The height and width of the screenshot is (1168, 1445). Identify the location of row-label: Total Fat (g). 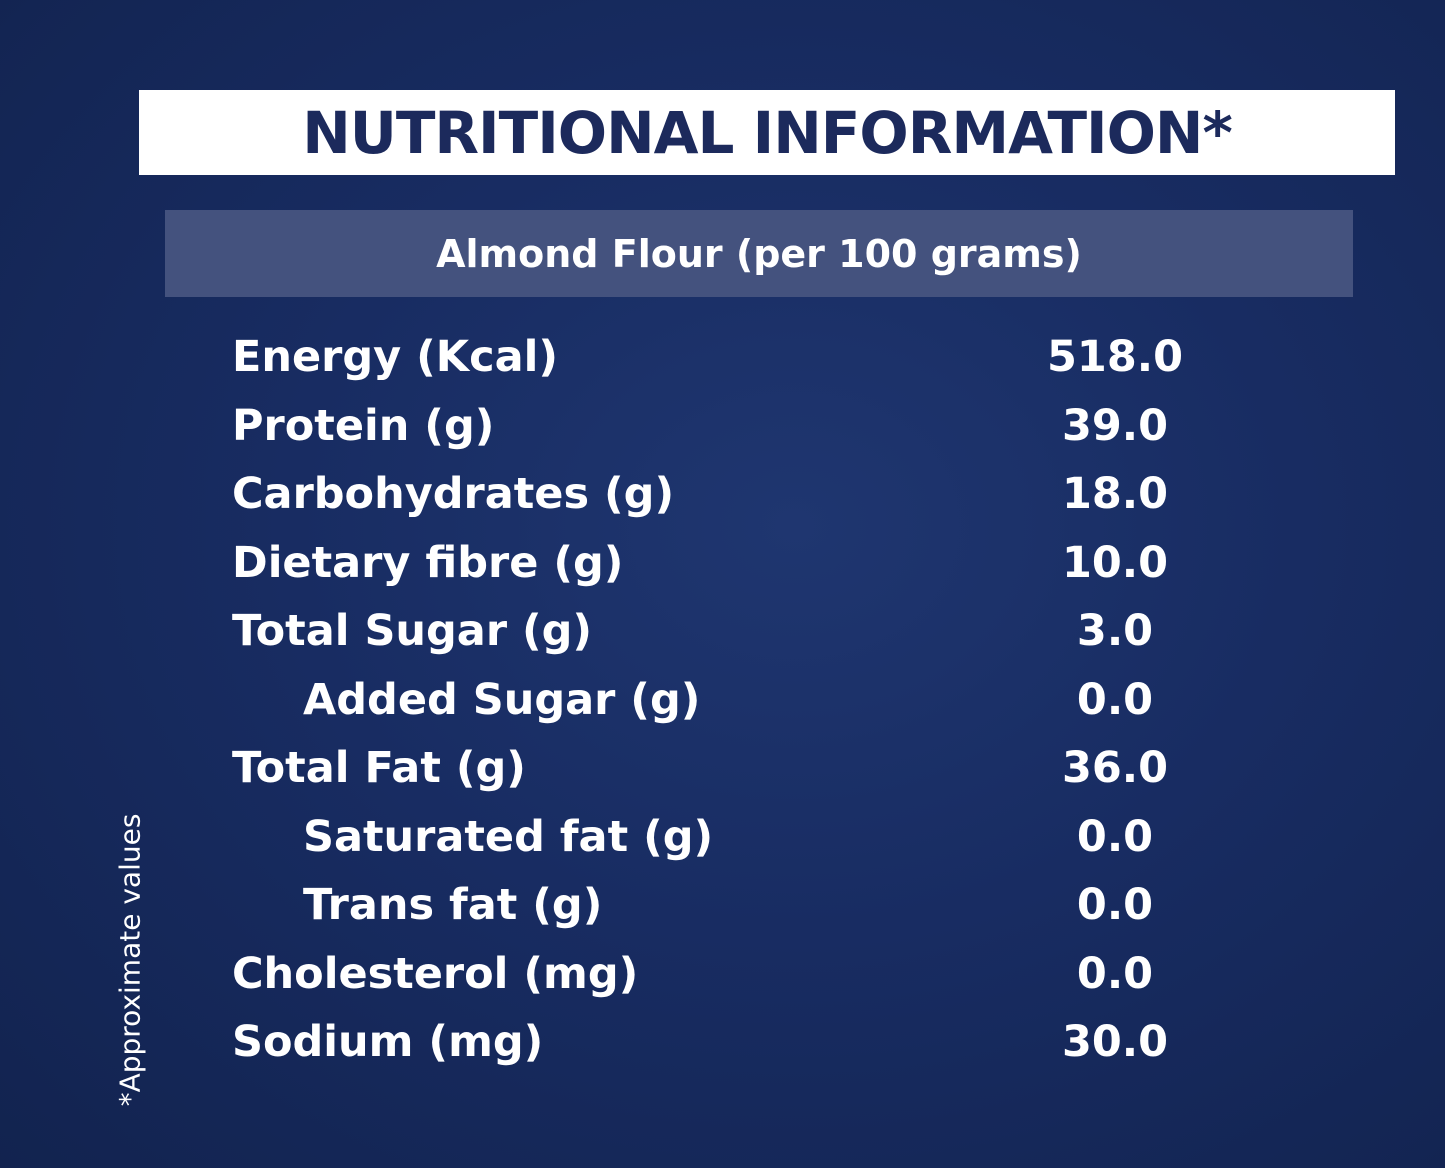
(379, 768).